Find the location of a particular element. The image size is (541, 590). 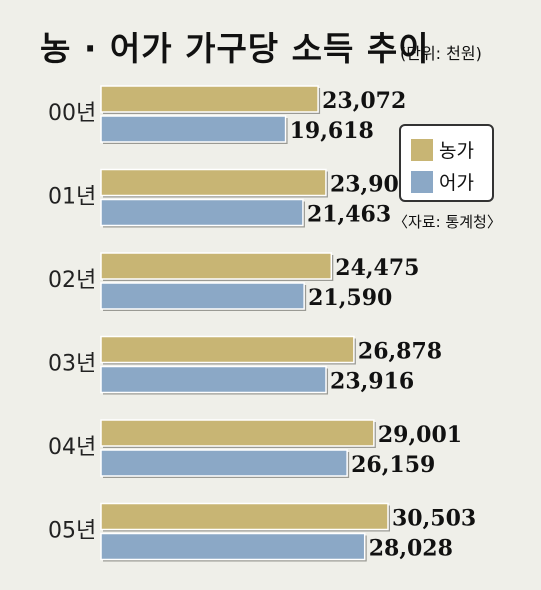

legend-swatch-farm is located at coordinates (422, 149).